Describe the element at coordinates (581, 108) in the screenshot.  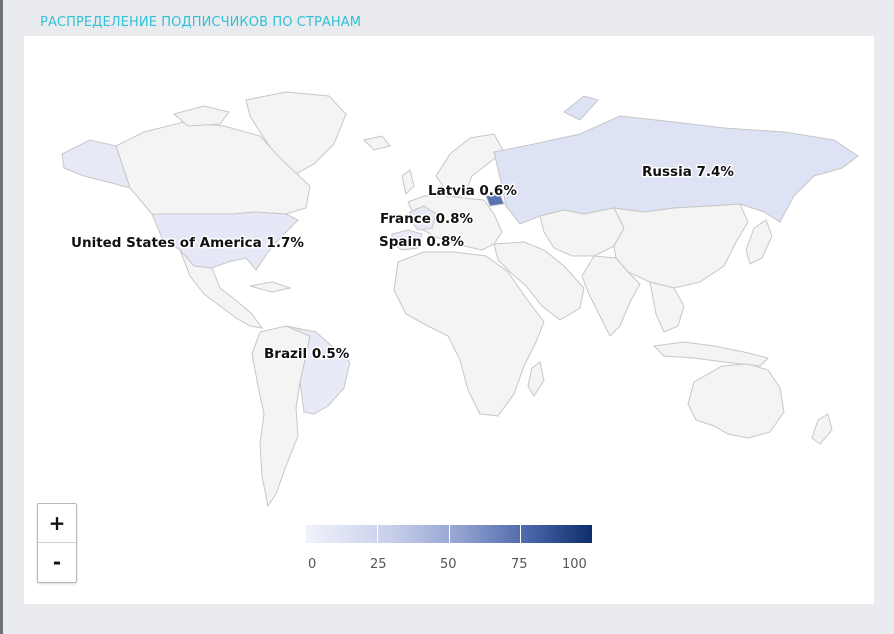
I see `country-russia-islands` at that location.